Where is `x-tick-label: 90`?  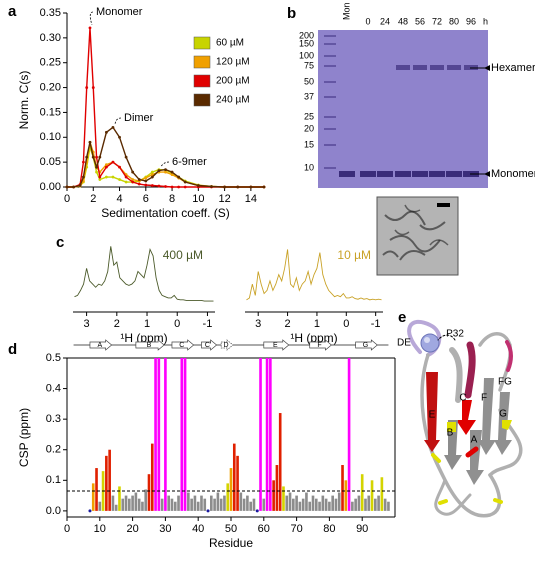 x-tick-label: 90 is located at coordinates (362, 529).